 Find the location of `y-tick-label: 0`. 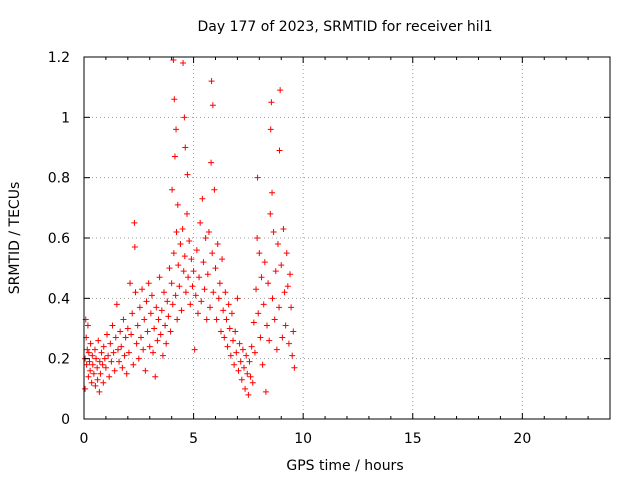

y-tick-label: 0 is located at coordinates (65, 420).